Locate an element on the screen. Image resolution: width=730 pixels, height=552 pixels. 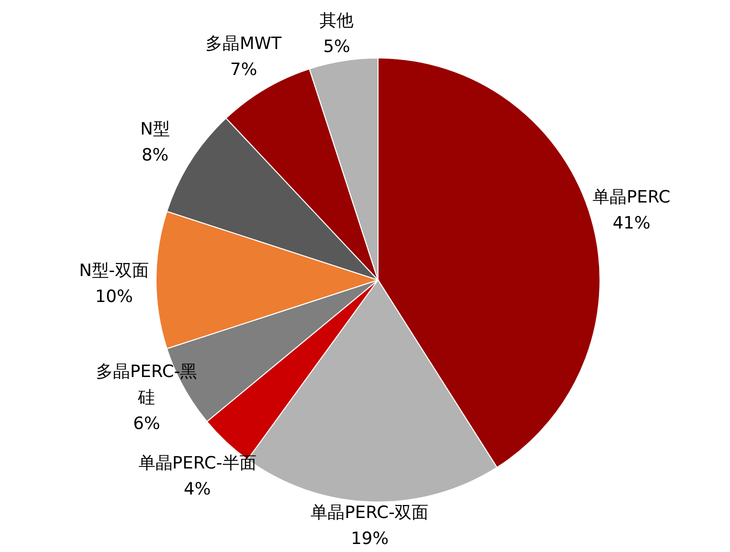
data-label: 19% is located at coordinates (369, 539).